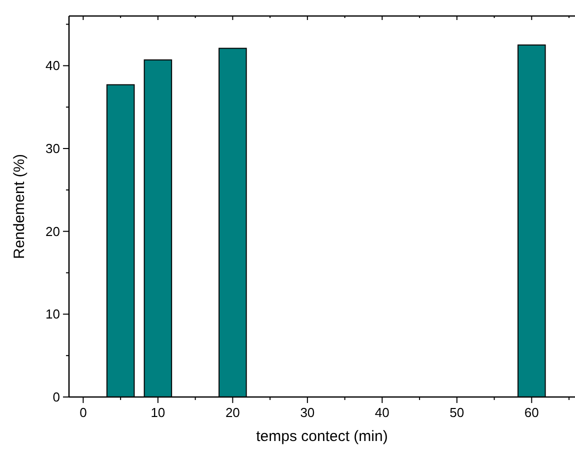  Describe the element at coordinates (19, 207) in the screenshot. I see `y-axis-title: Rendement (%)` at that location.